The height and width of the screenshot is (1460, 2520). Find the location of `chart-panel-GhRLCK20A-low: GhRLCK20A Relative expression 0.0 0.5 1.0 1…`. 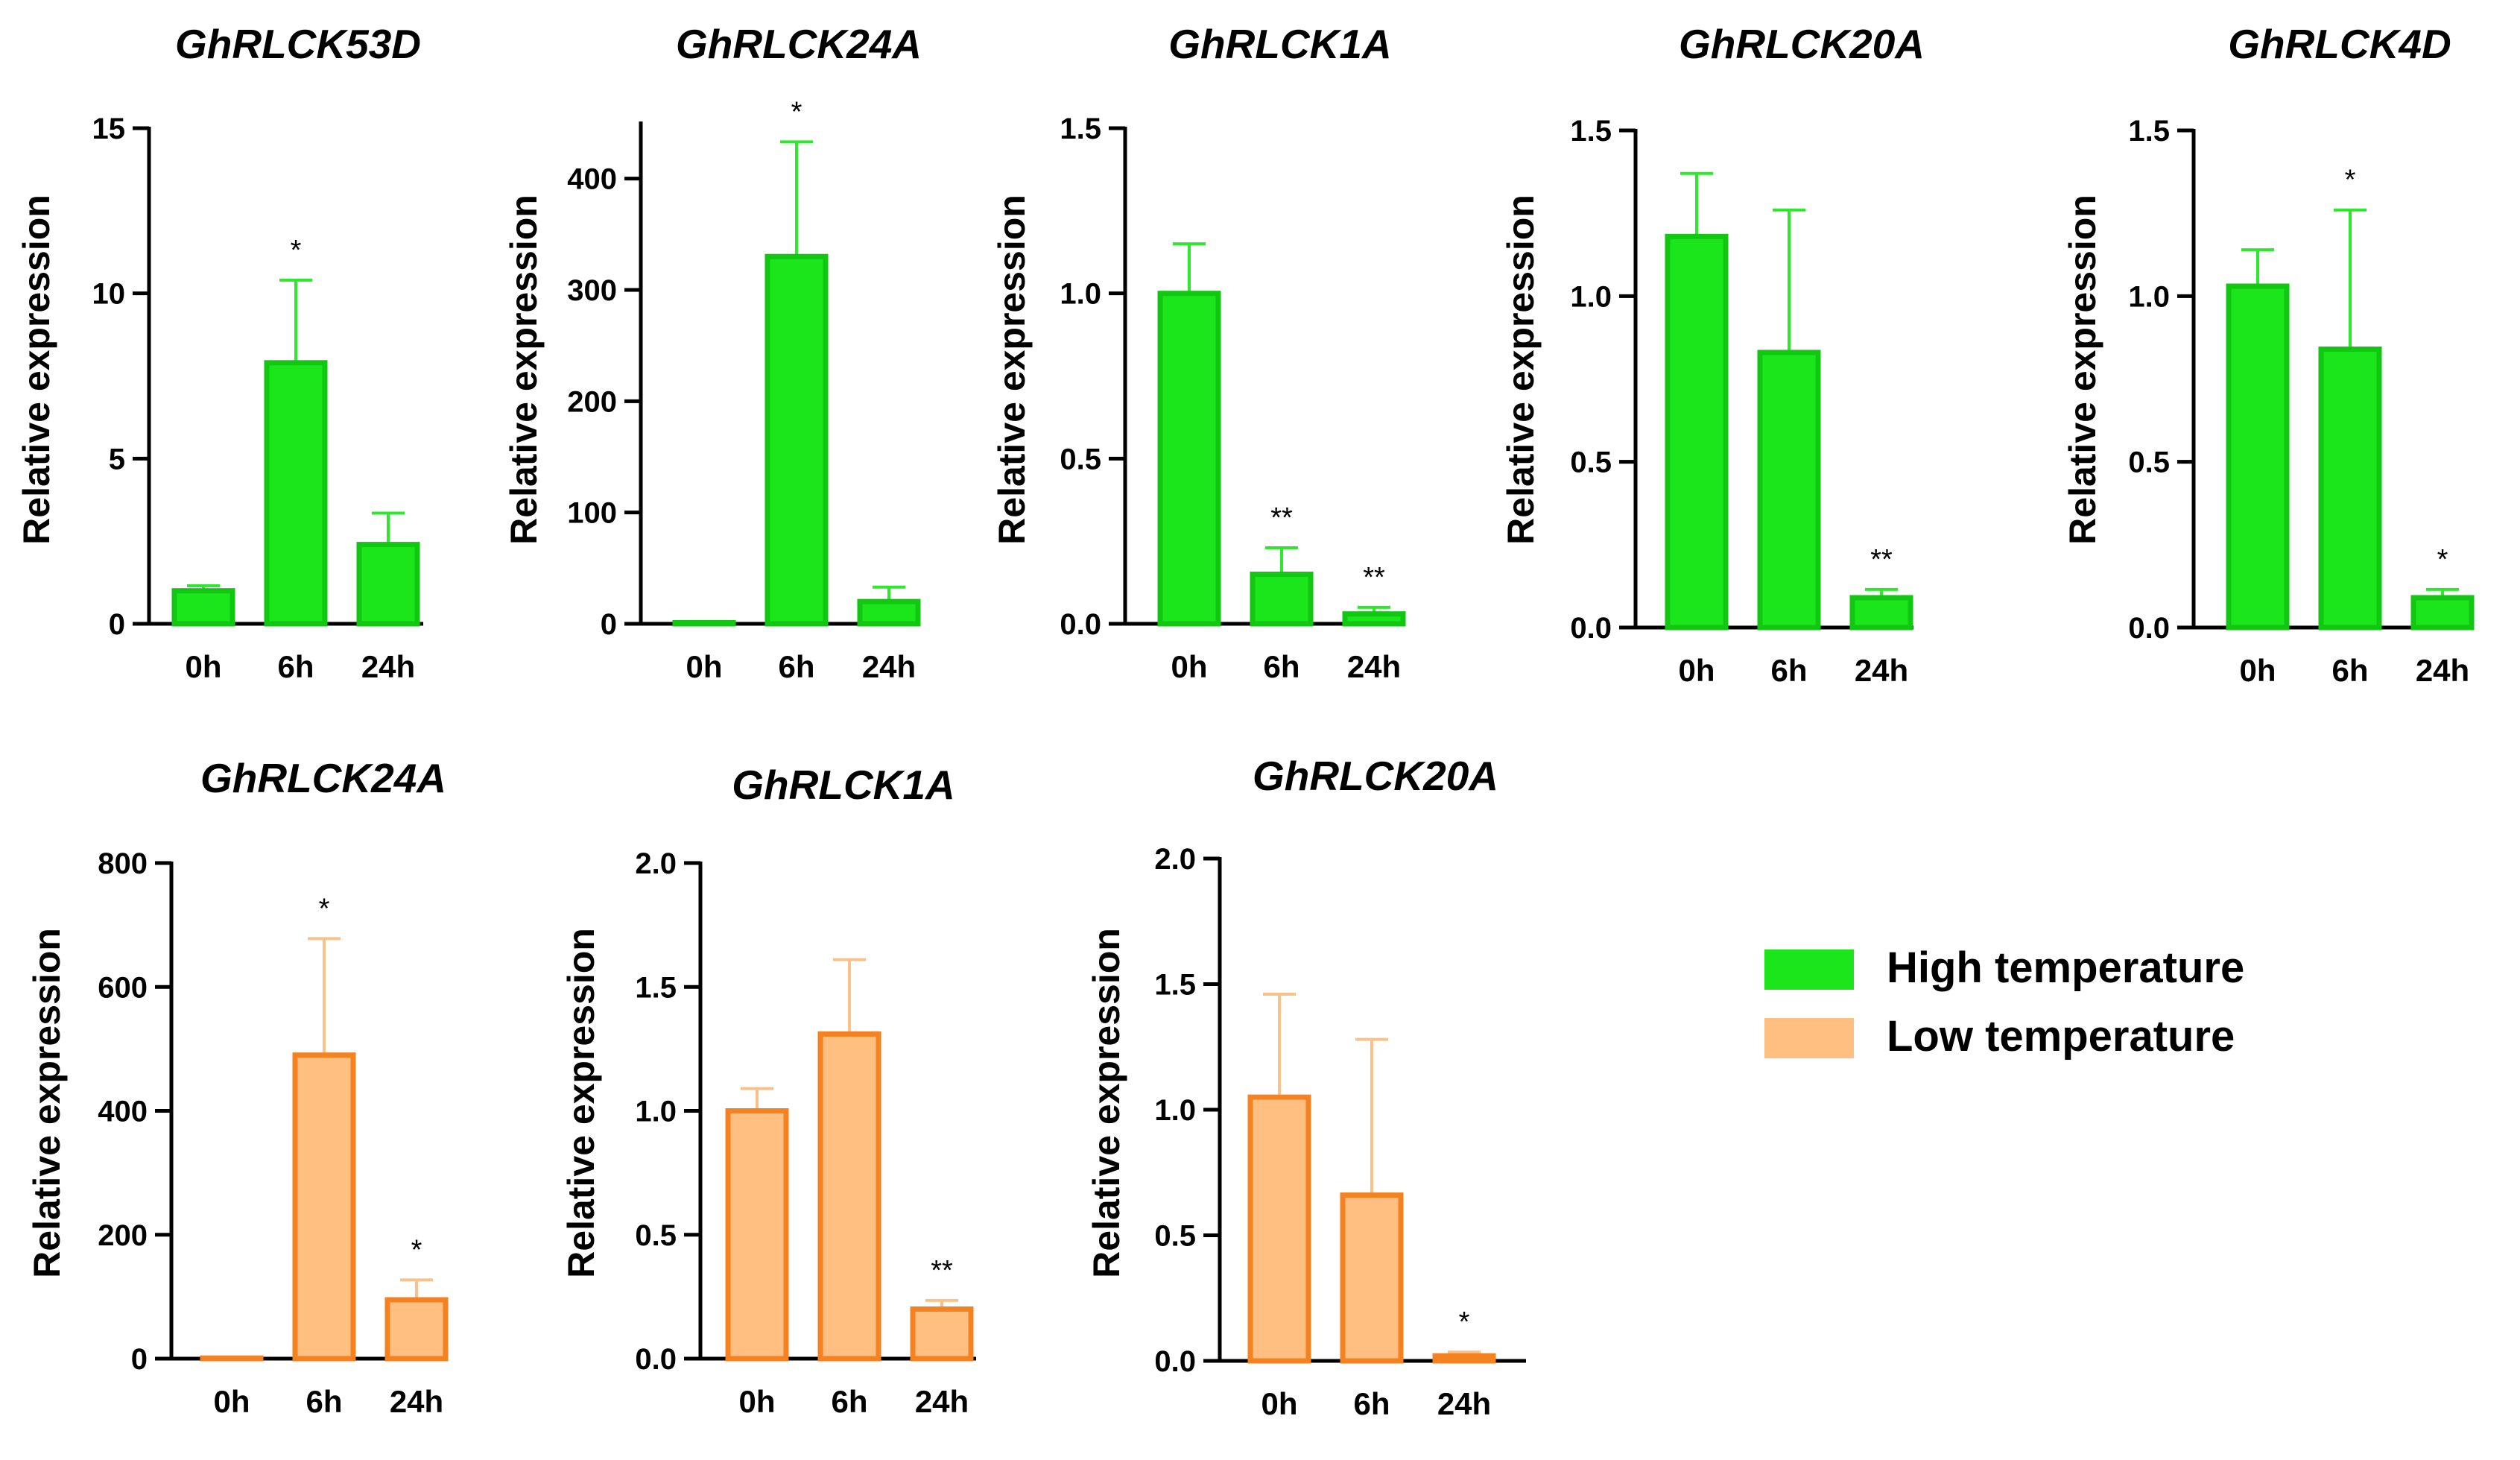

chart-panel-GhRLCK20A-low: GhRLCK20A Relative expression 0.0 0.5 1.0 1… is located at coordinates (1306, 1087).